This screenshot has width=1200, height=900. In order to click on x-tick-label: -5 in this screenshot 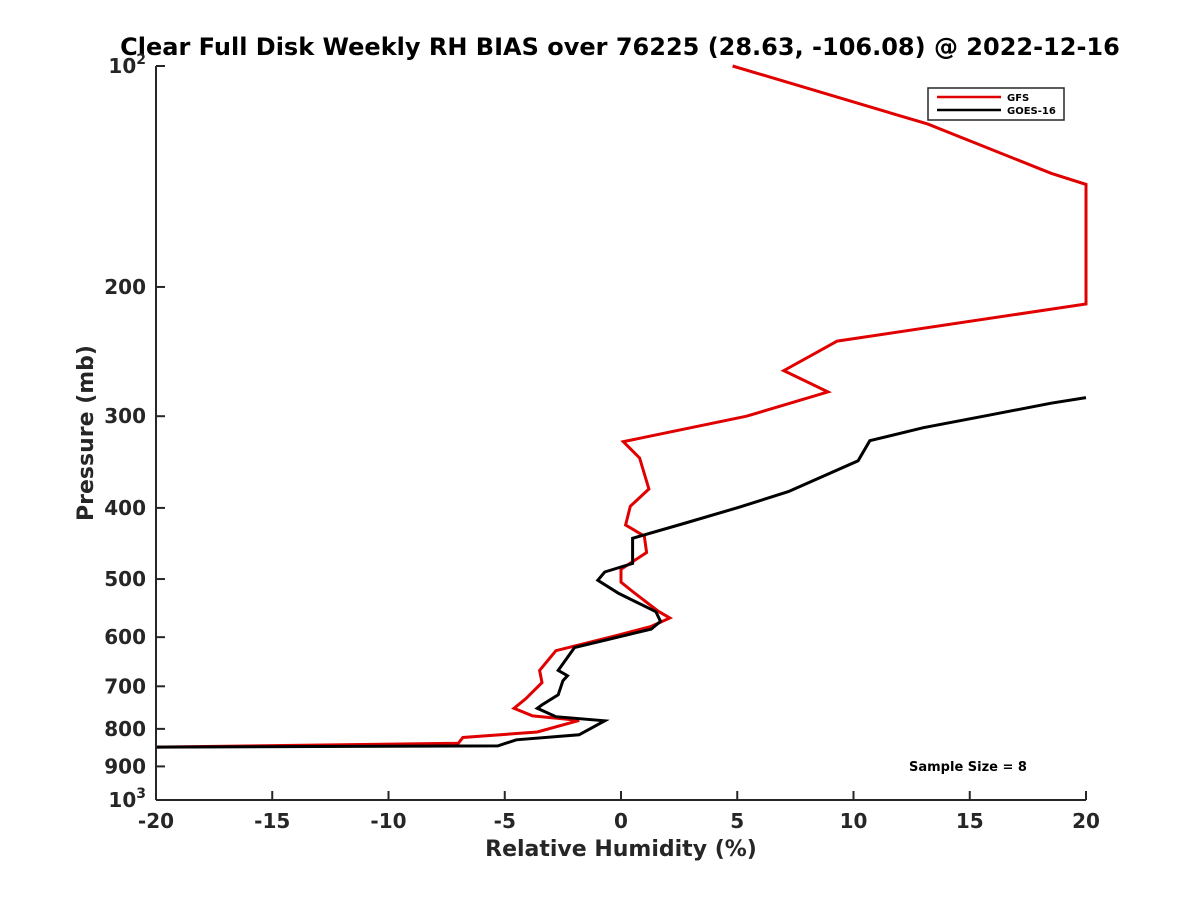, I will do `click(505, 821)`.